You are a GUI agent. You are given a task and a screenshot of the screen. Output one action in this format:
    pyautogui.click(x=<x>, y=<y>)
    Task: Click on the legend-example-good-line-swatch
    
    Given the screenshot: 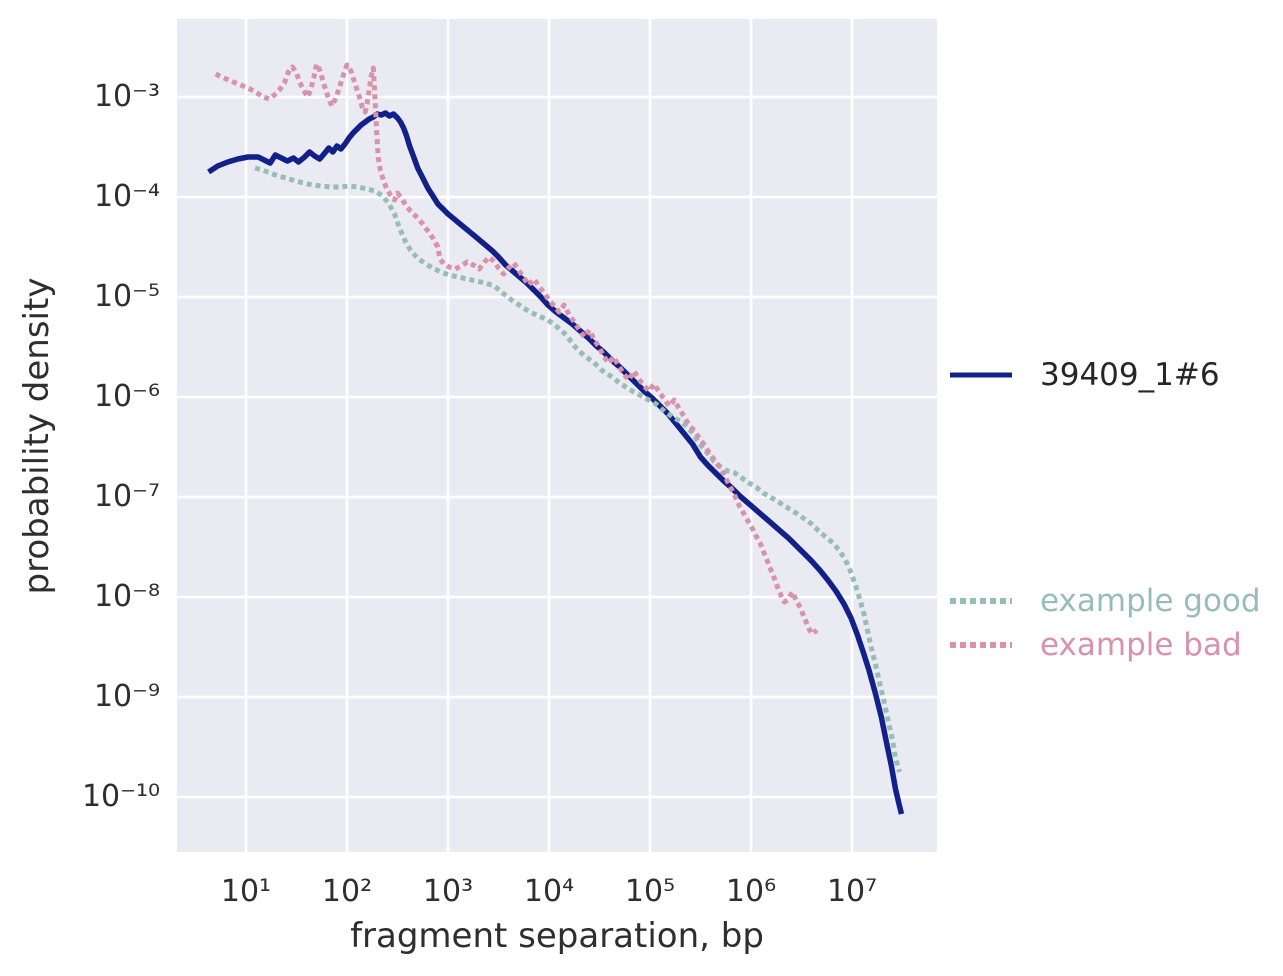 What is the action you would take?
    pyautogui.click(x=981, y=601)
    